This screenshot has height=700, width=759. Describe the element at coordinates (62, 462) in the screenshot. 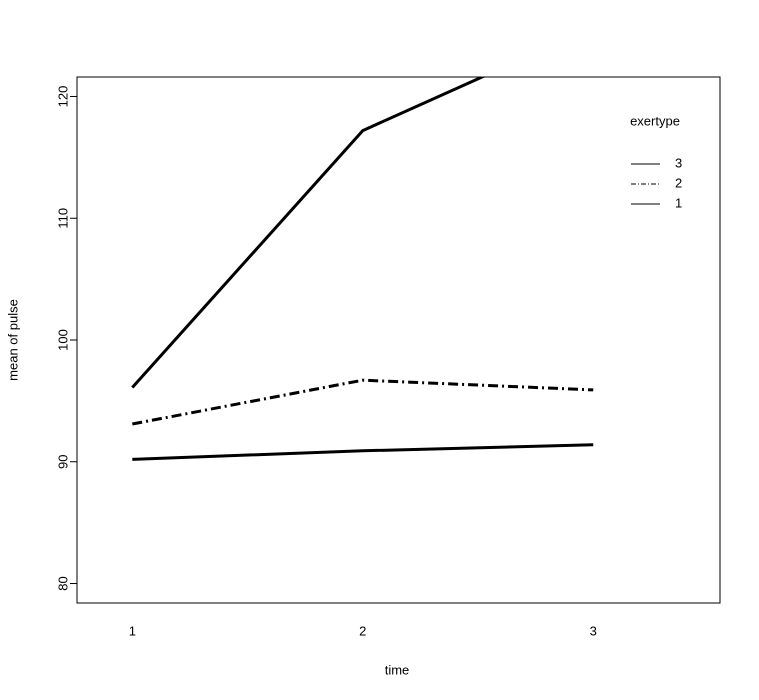

I see `y-tick-label: 90` at that location.